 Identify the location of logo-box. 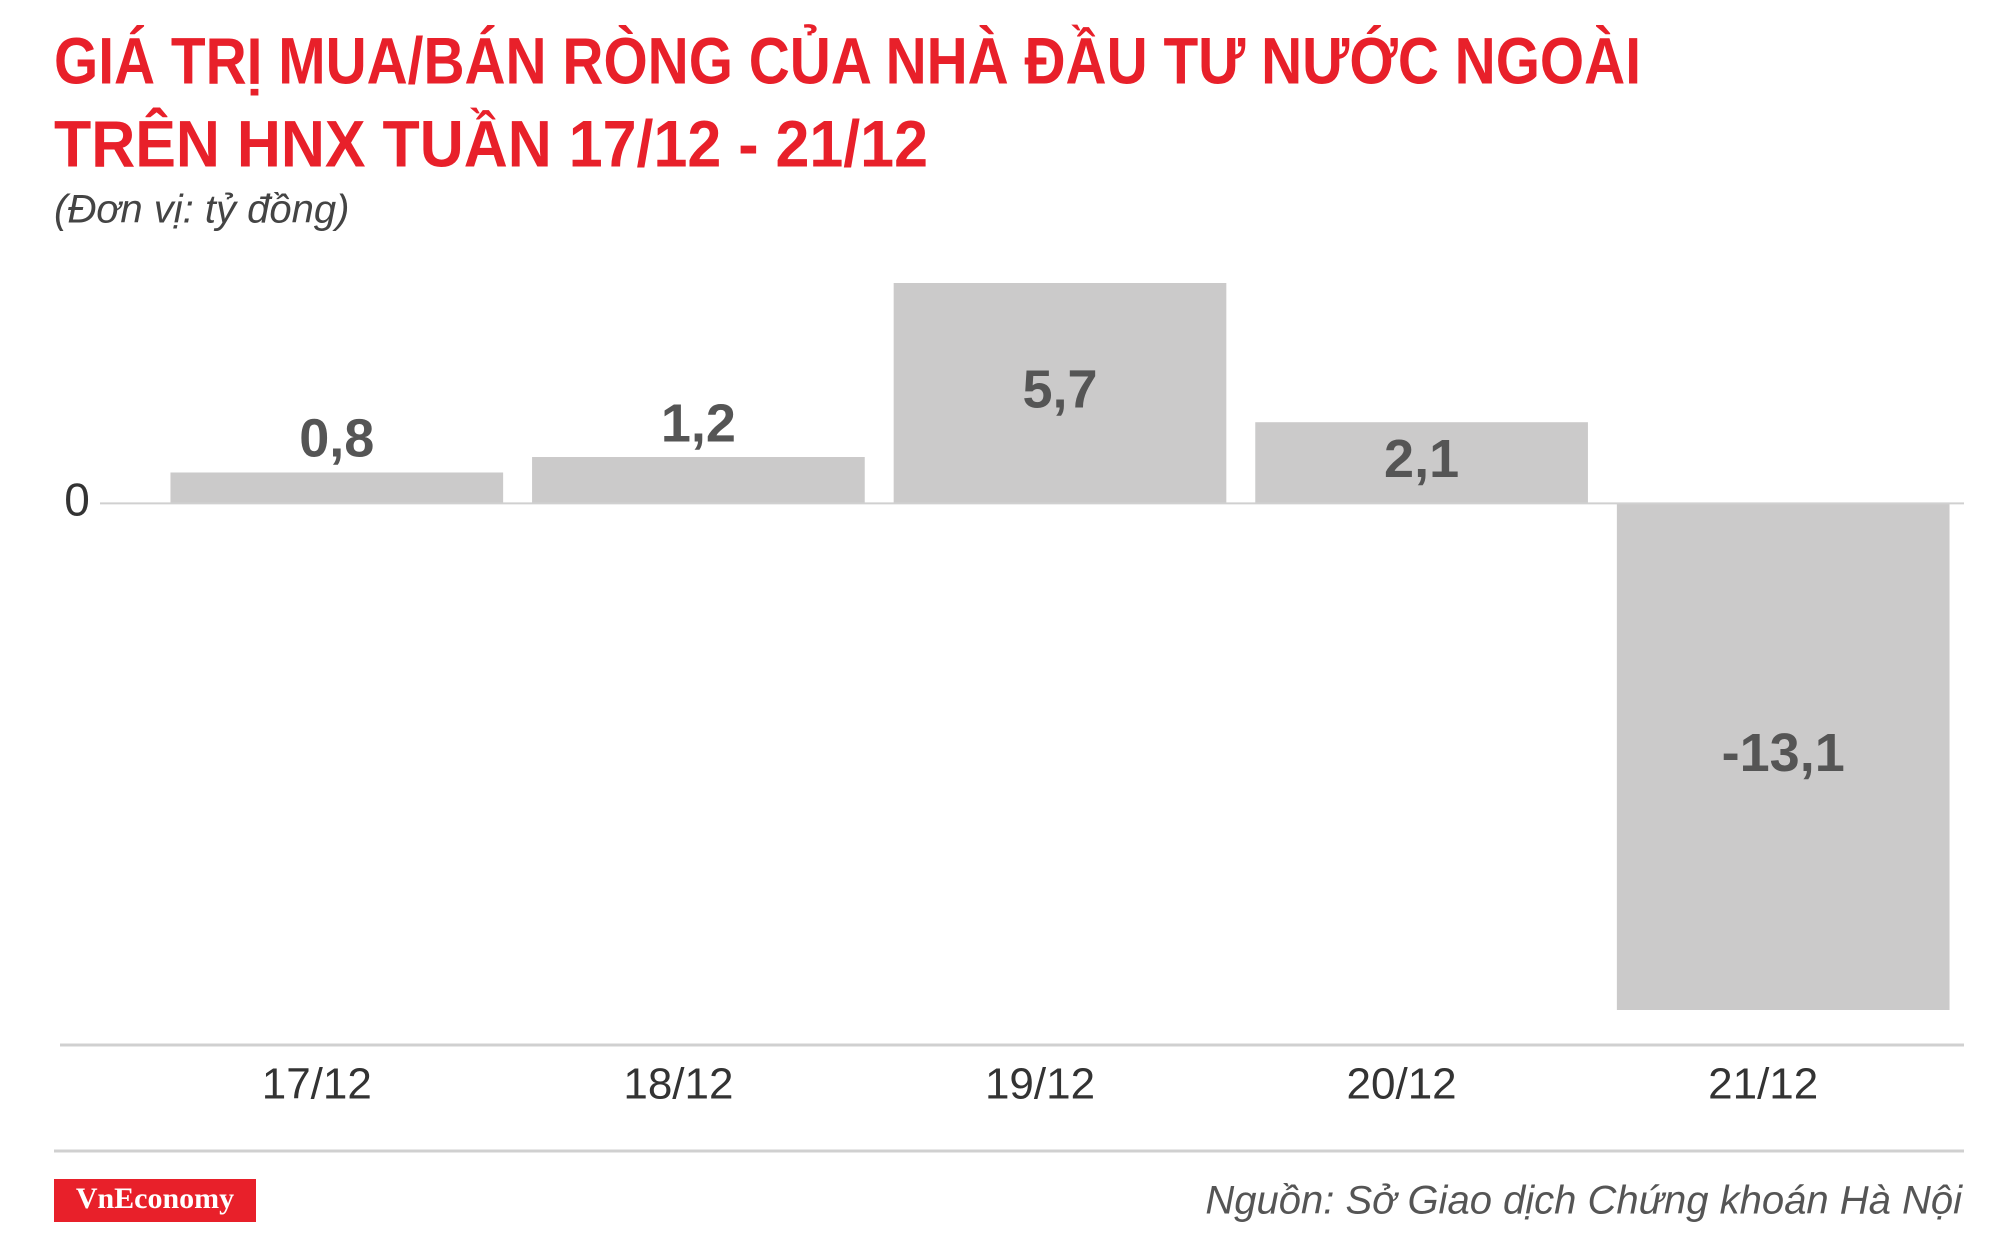
(155, 1200).